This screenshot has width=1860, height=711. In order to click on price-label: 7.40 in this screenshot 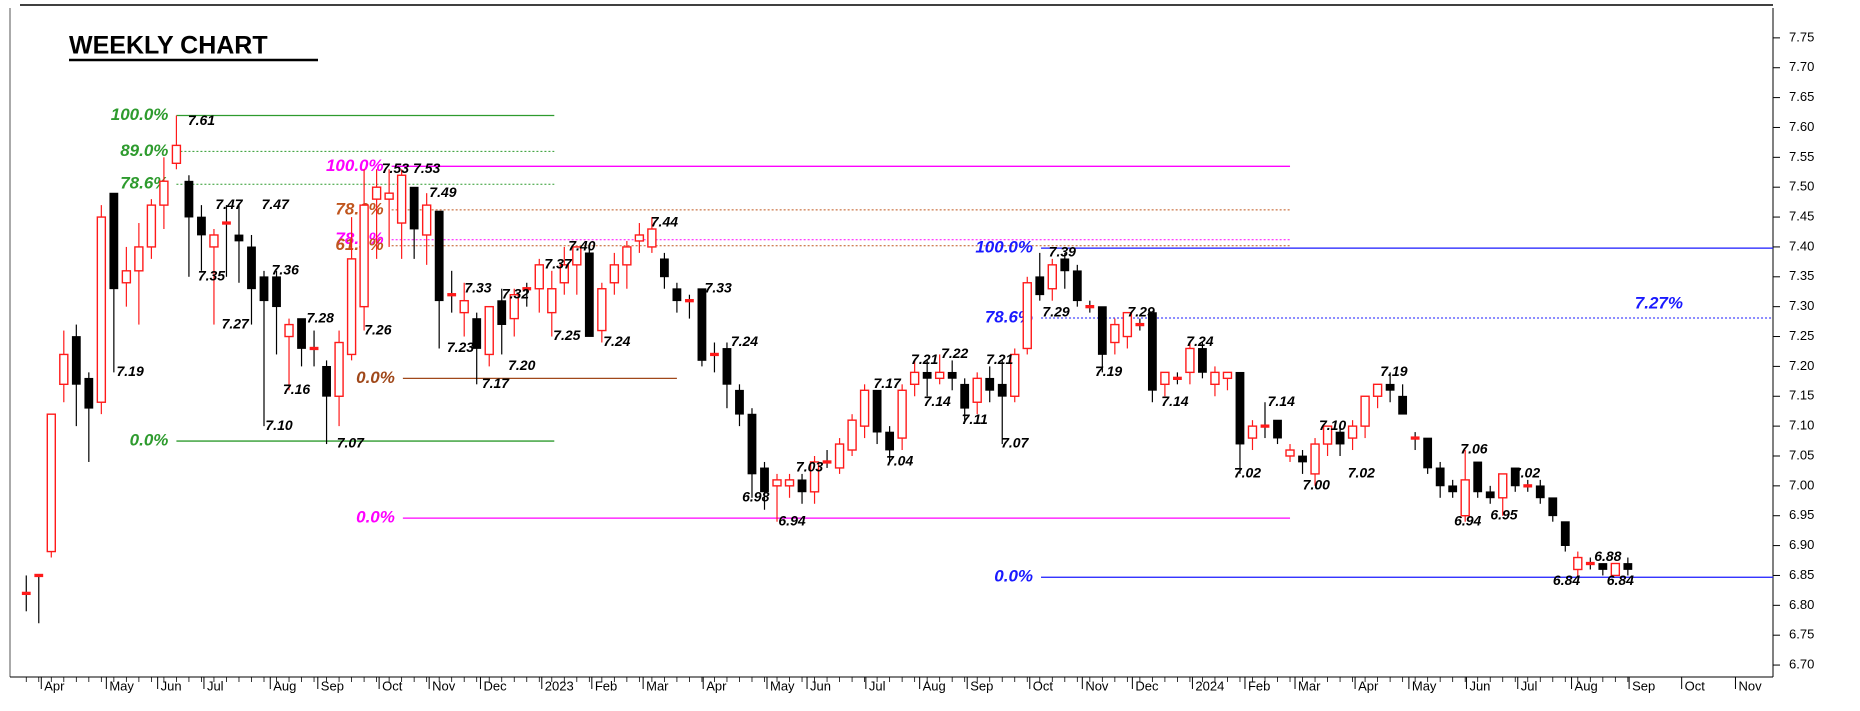, I will do `click(581, 246)`.